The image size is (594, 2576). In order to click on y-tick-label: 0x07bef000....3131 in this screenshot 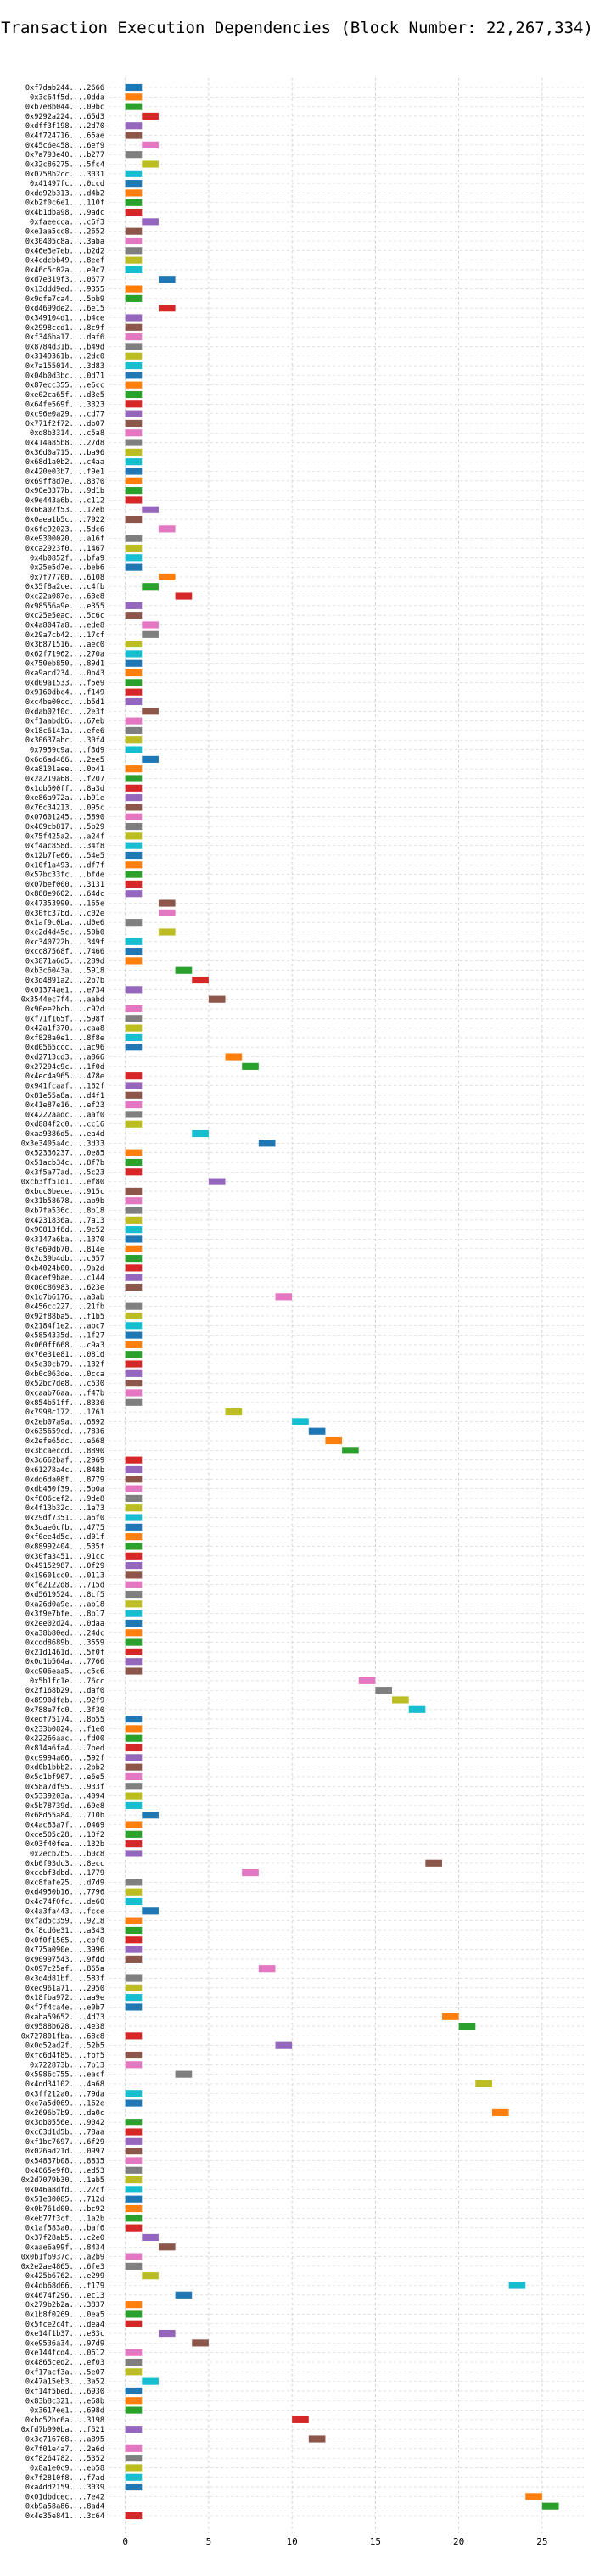, I will do `click(64, 885)`.